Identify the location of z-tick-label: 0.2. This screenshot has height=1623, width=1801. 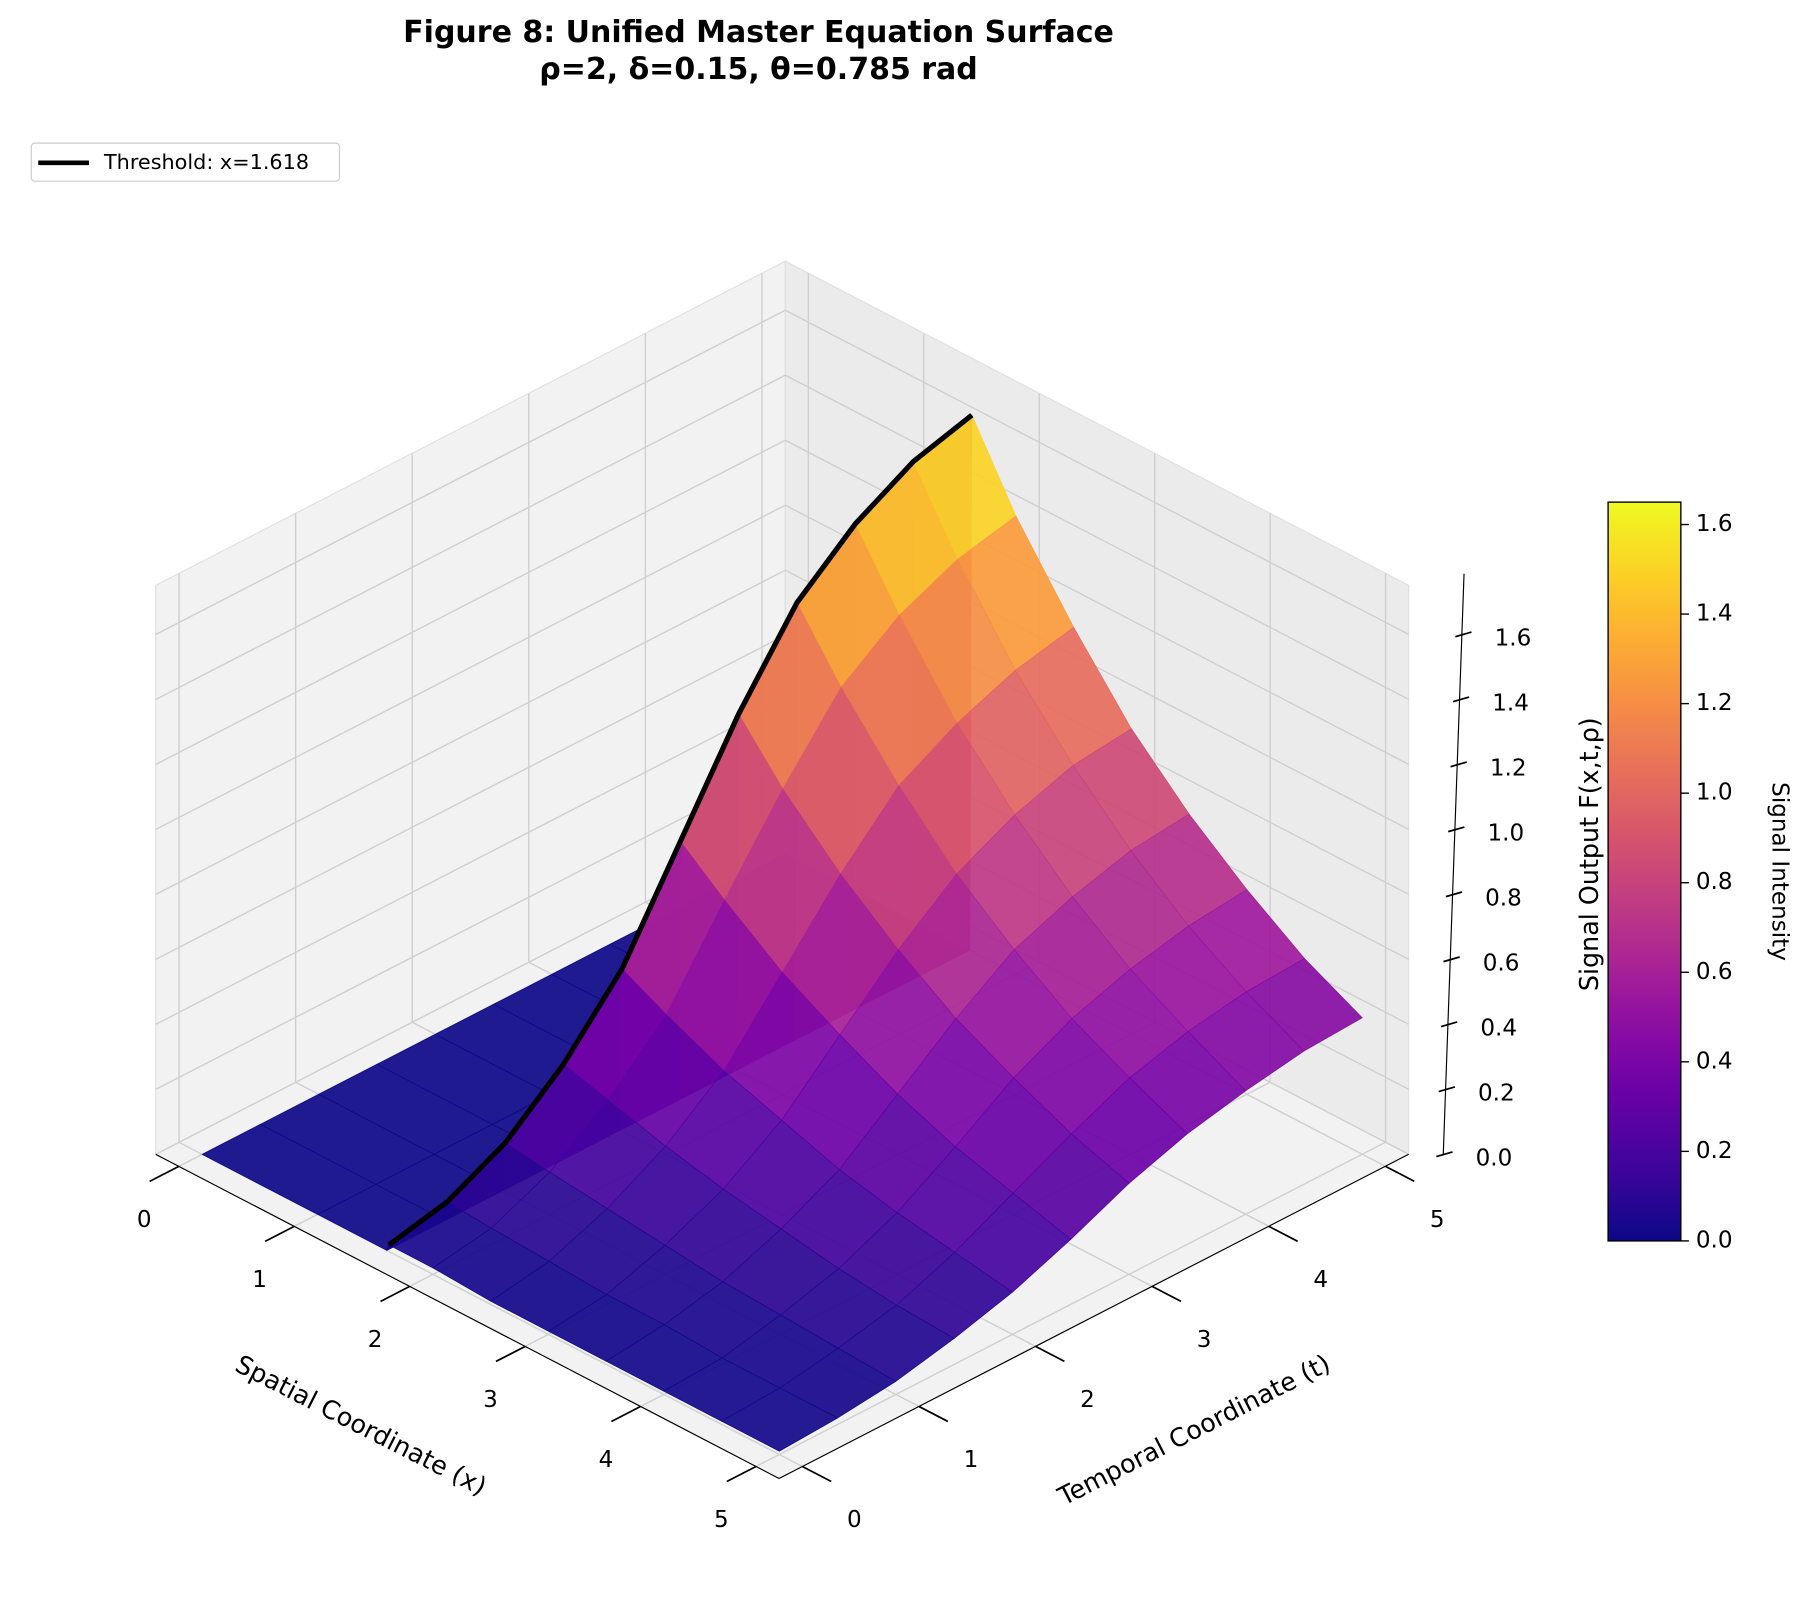
(1496, 1093).